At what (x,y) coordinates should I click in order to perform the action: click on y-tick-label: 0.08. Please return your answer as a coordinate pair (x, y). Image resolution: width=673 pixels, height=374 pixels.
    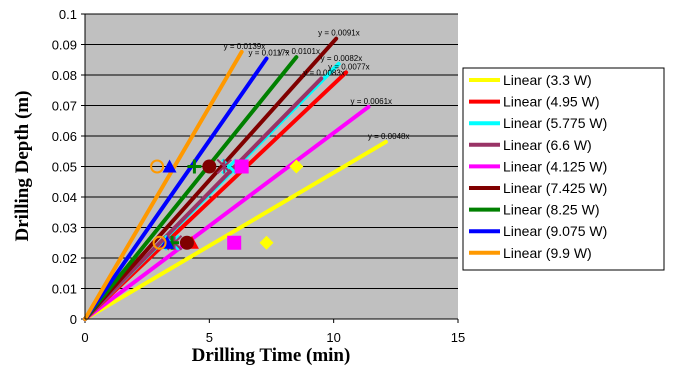
    Looking at the image, I should click on (64, 75).